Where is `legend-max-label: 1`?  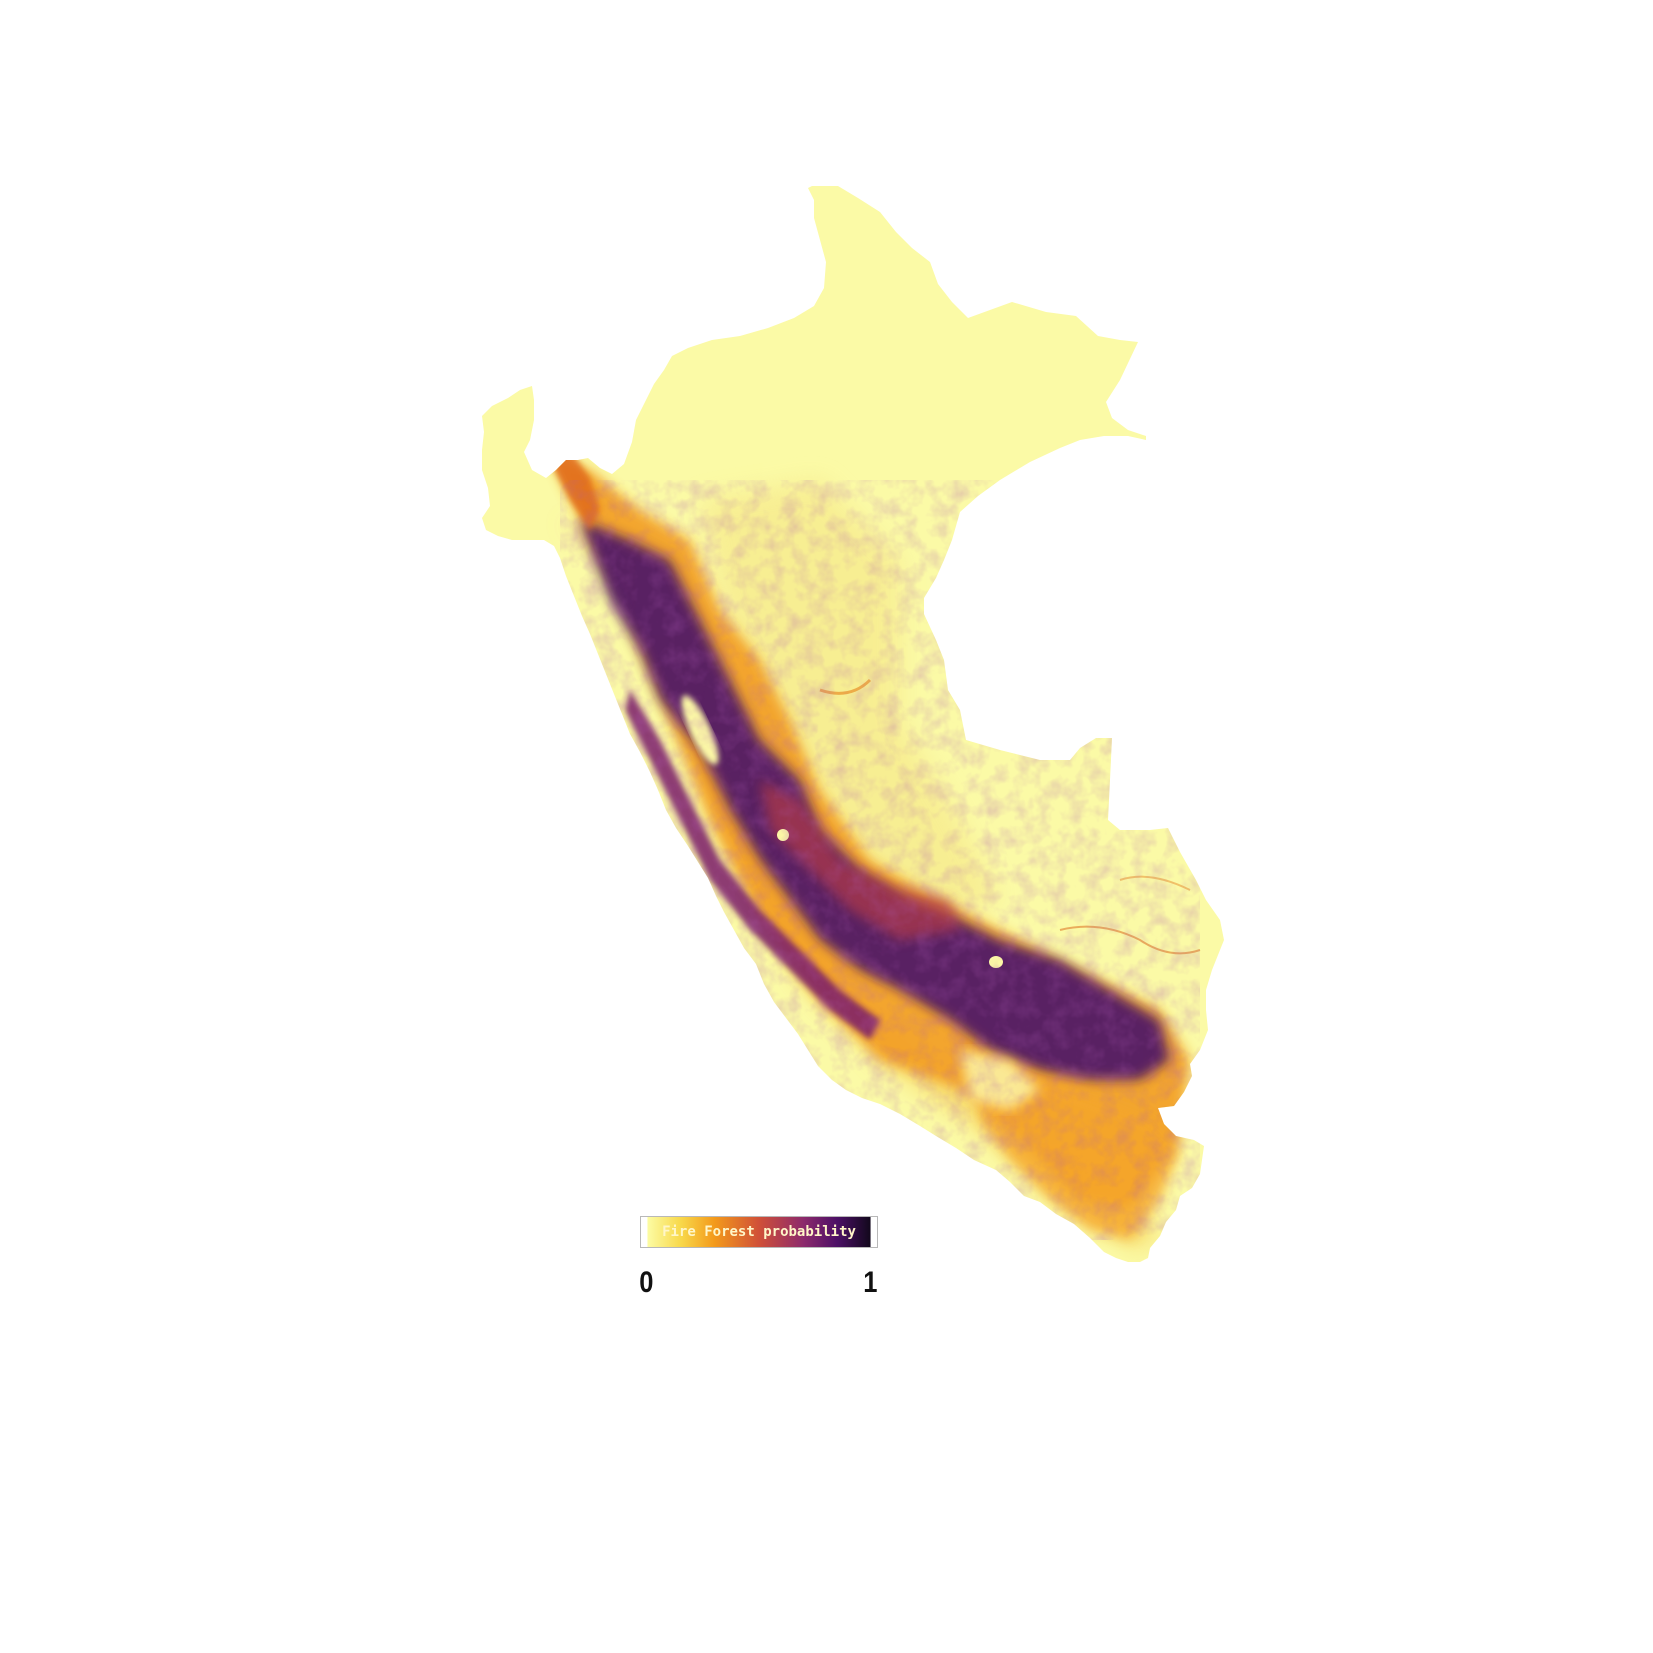
legend-max-label: 1 is located at coordinates (870, 1282).